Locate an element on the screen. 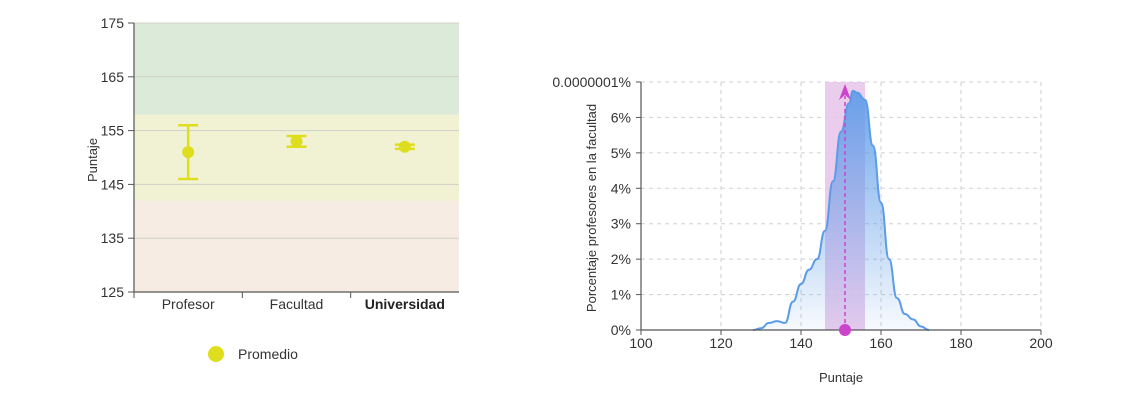 The height and width of the screenshot is (403, 1122). y-tick-label: 175 is located at coordinates (113, 23).